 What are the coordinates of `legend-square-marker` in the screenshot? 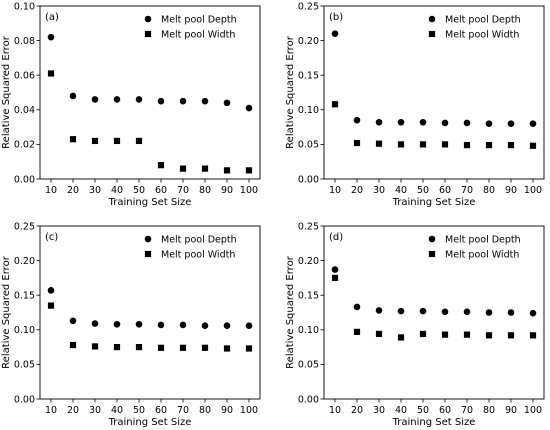 It's located at (432, 254).